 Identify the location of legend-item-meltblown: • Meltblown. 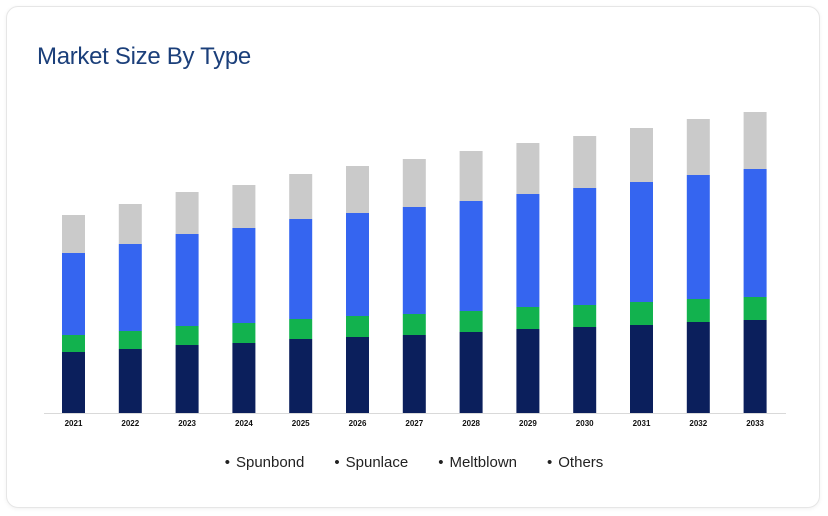
(477, 462).